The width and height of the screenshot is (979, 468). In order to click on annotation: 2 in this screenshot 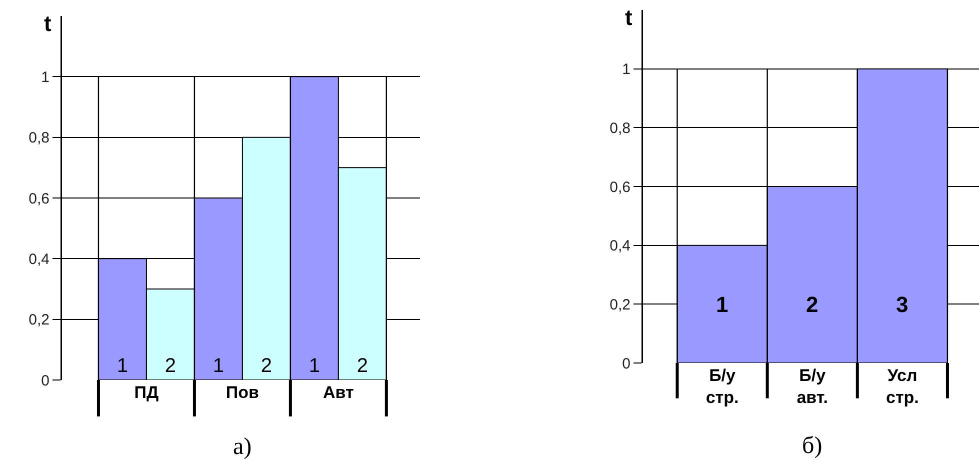, I will do `click(812, 304)`.